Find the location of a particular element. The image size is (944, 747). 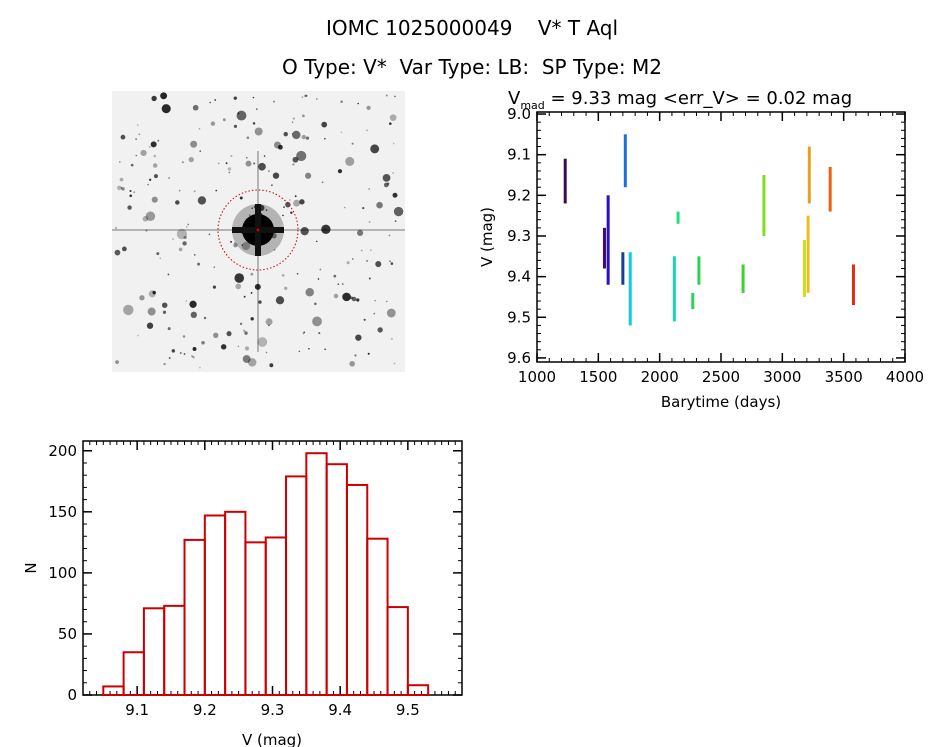

plot-frame is located at coordinates (272, 568).